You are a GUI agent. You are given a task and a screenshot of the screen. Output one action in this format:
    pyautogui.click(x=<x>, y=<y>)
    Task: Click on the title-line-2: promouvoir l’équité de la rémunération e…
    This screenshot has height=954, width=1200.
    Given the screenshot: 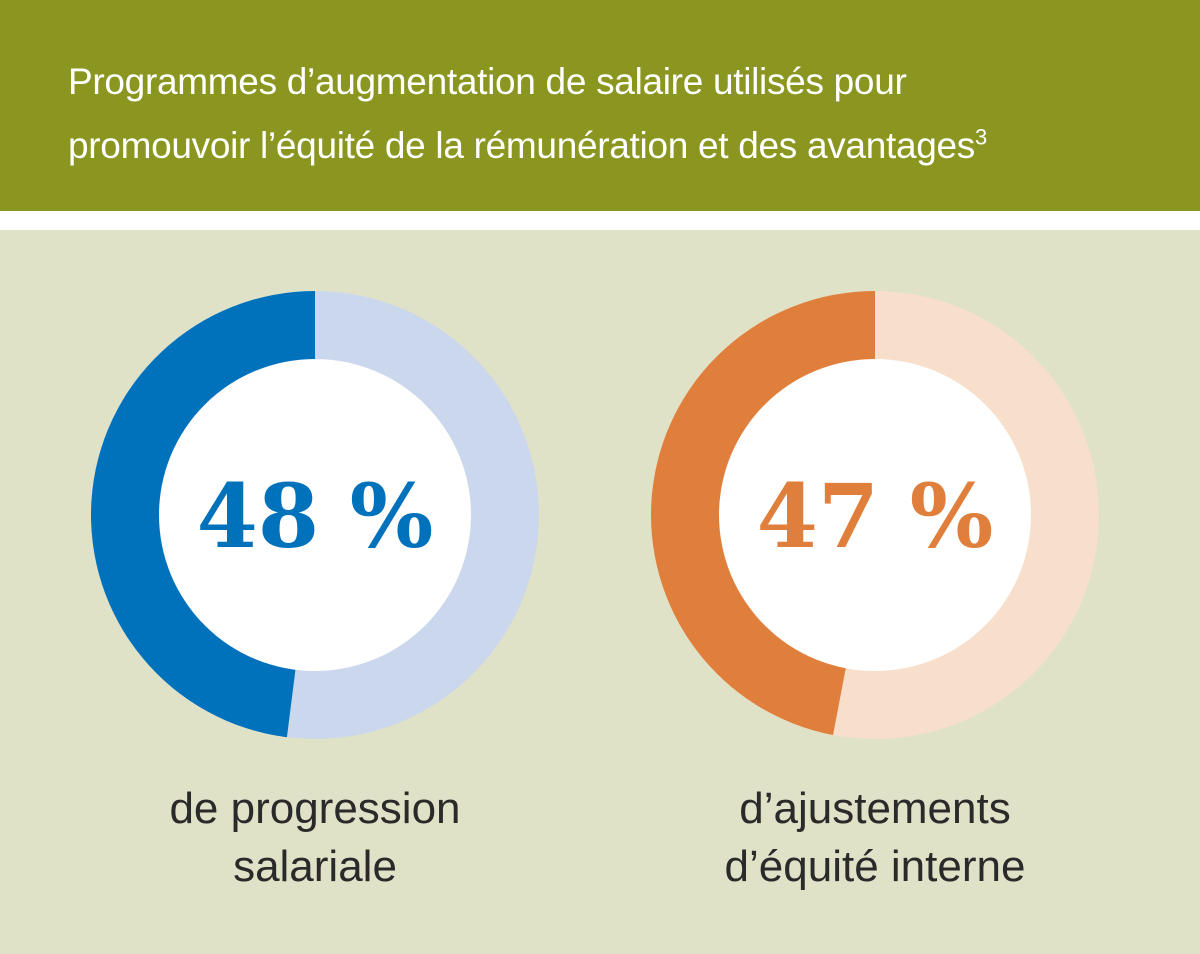 What is the action you would take?
    pyautogui.click(x=522, y=145)
    